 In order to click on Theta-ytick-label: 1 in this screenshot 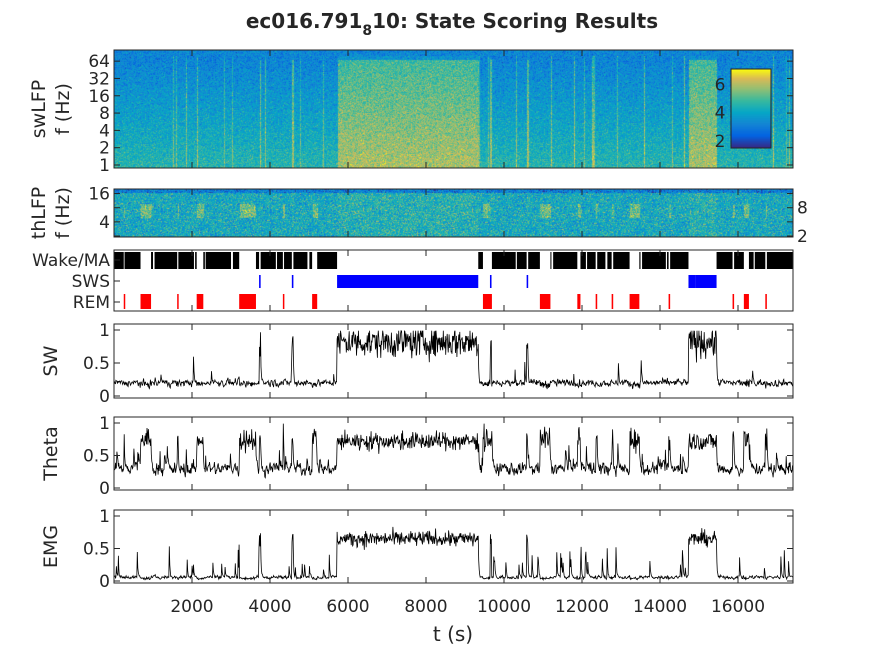, I will do `click(104, 424)`.